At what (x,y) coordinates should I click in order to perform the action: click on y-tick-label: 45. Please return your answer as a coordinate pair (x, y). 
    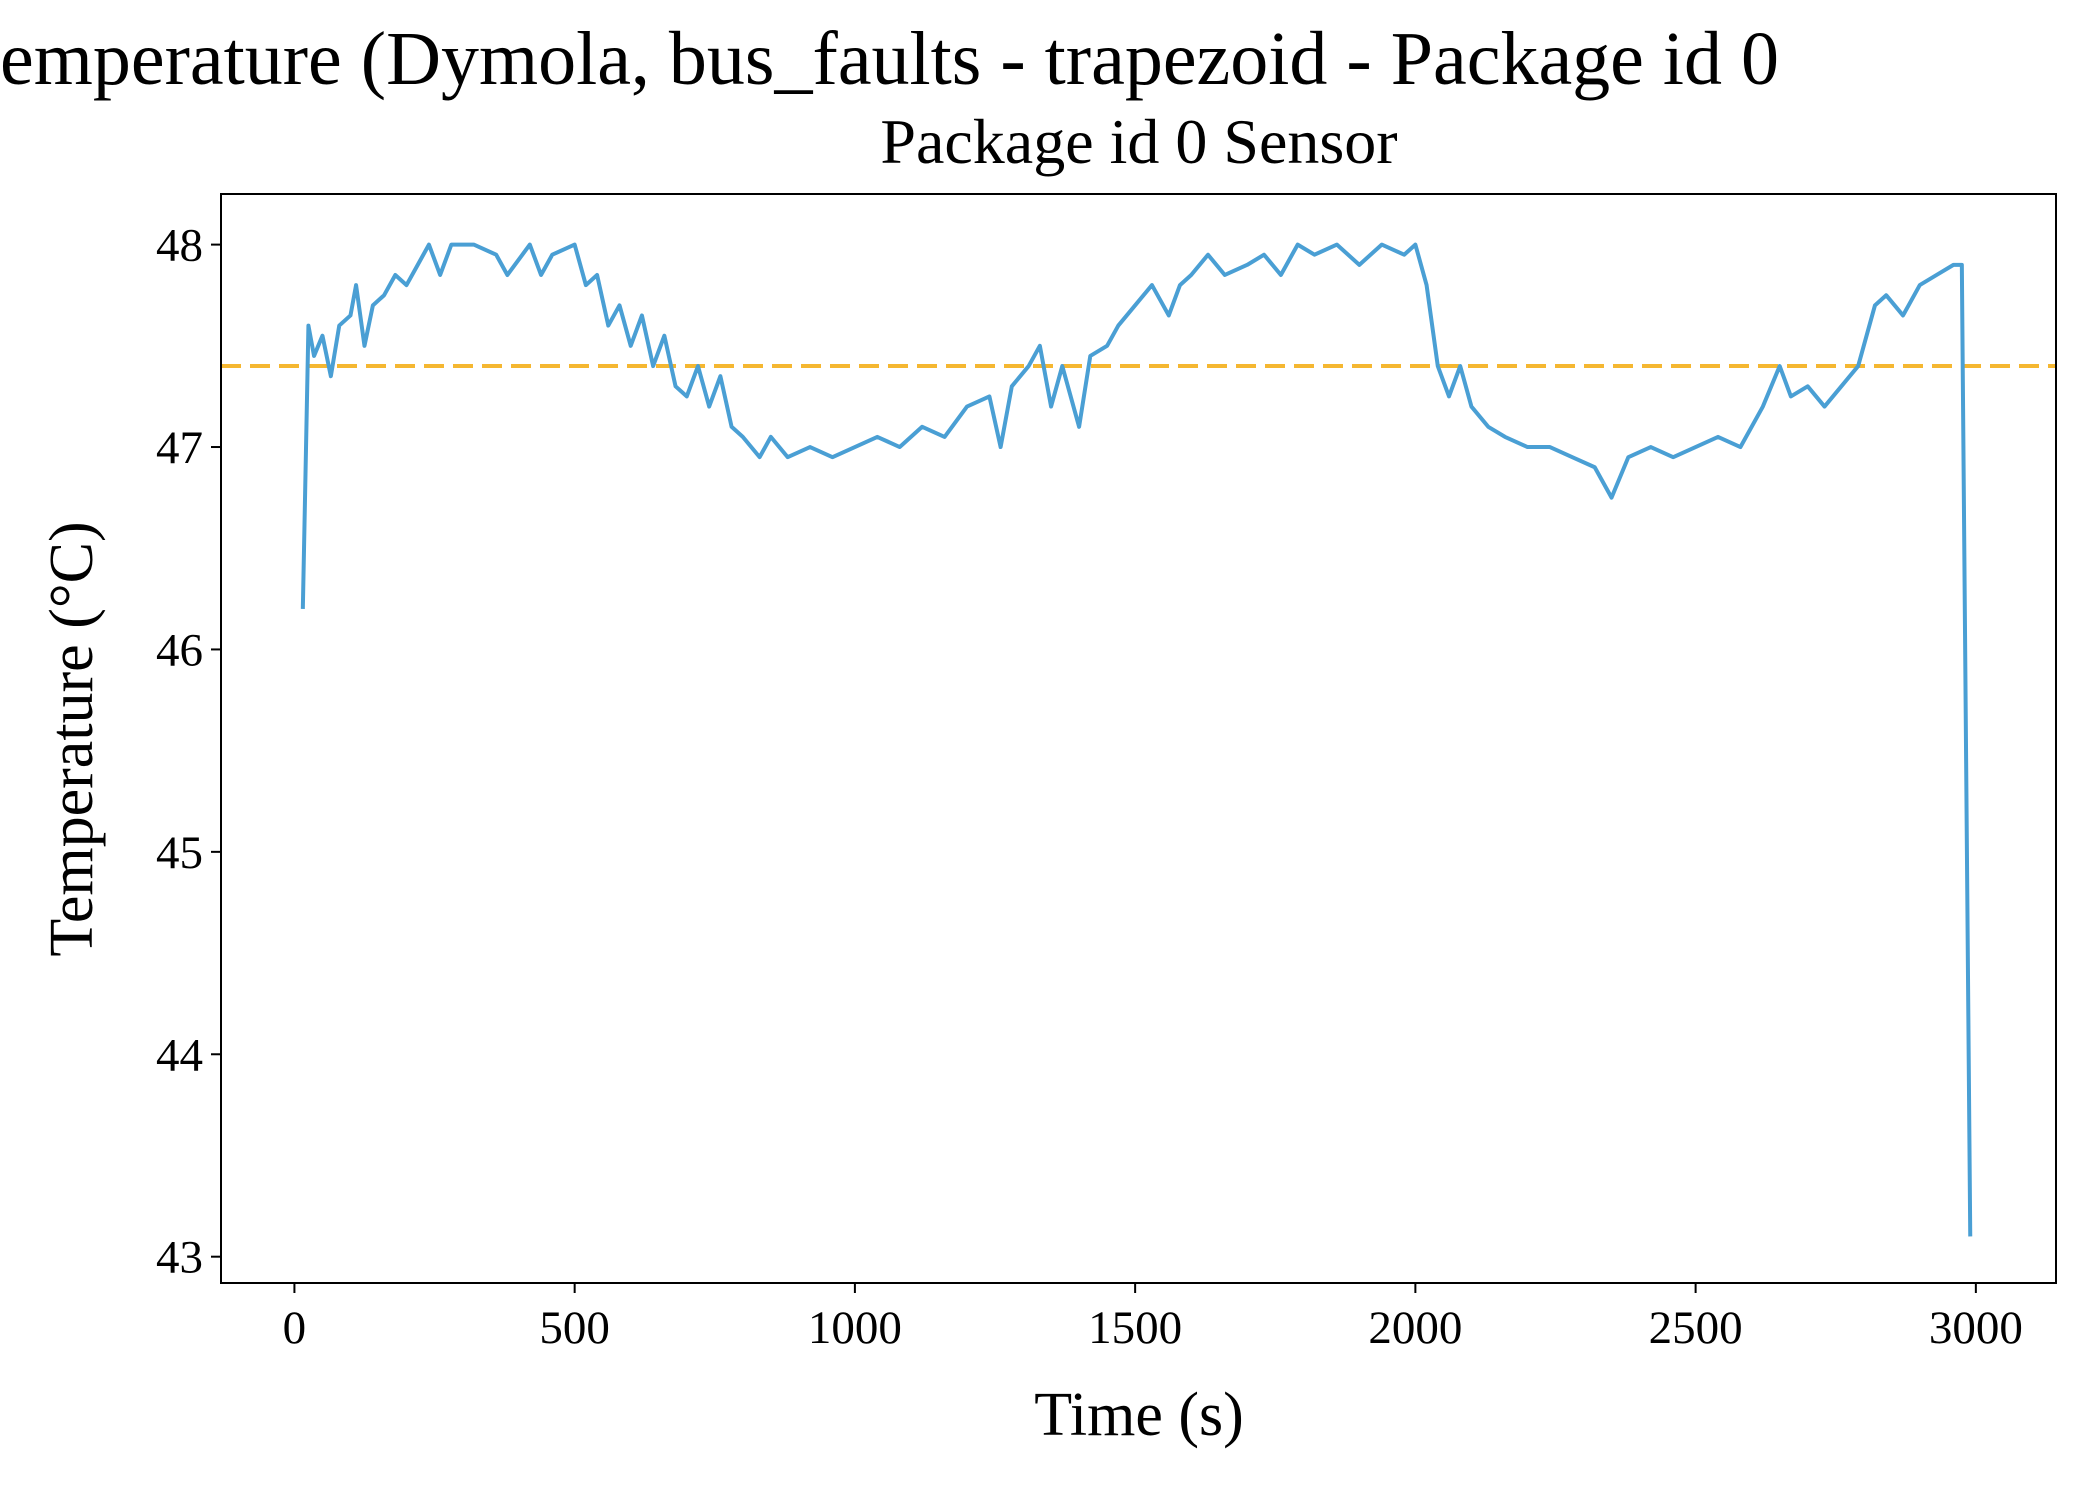
    Looking at the image, I should click on (179, 853).